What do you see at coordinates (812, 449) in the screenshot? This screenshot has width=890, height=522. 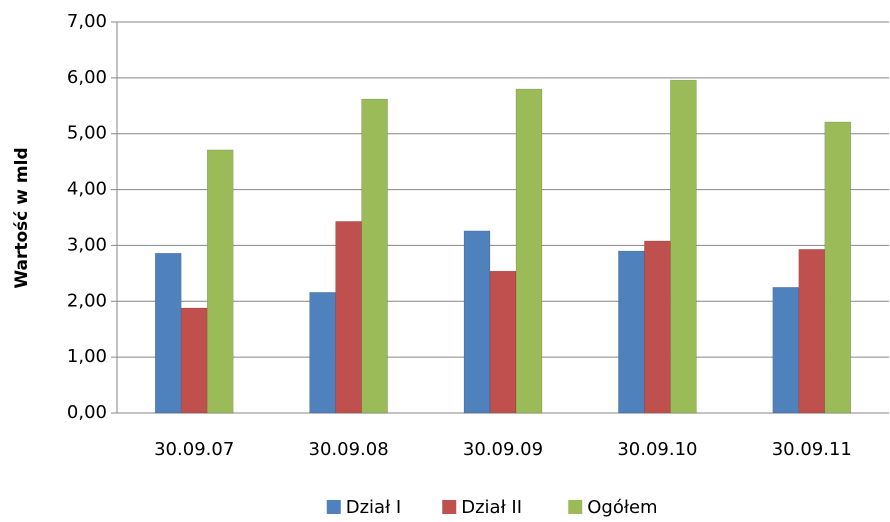 I see `x-tick-label: 30.09.11` at bounding box center [812, 449].